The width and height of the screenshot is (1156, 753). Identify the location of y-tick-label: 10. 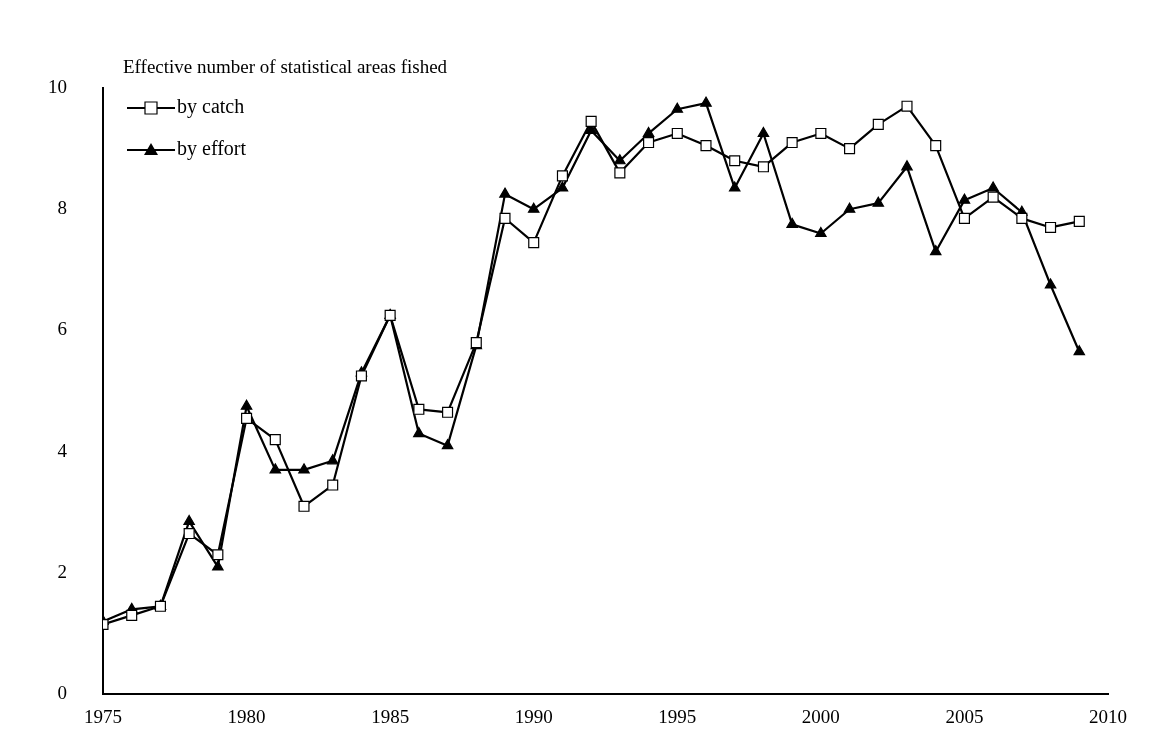
(57, 86).